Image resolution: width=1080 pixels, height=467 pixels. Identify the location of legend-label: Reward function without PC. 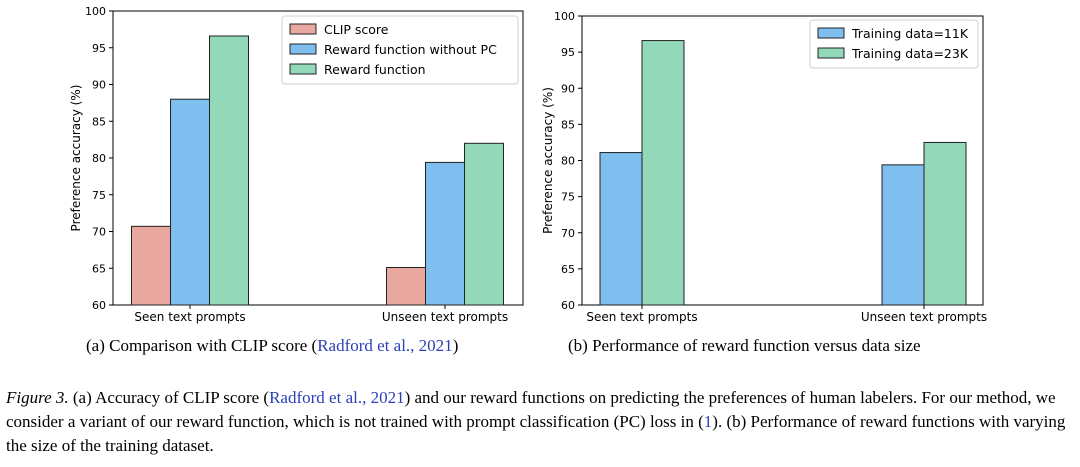
(410, 49).